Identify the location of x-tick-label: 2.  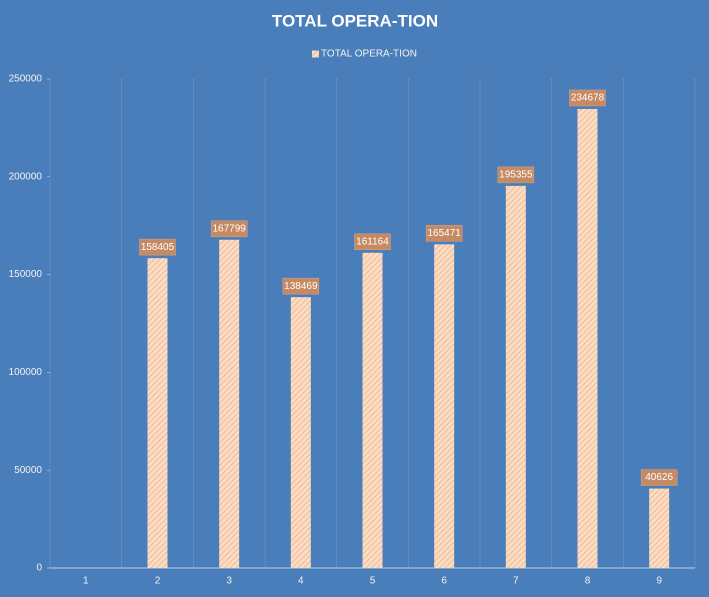
(158, 581).